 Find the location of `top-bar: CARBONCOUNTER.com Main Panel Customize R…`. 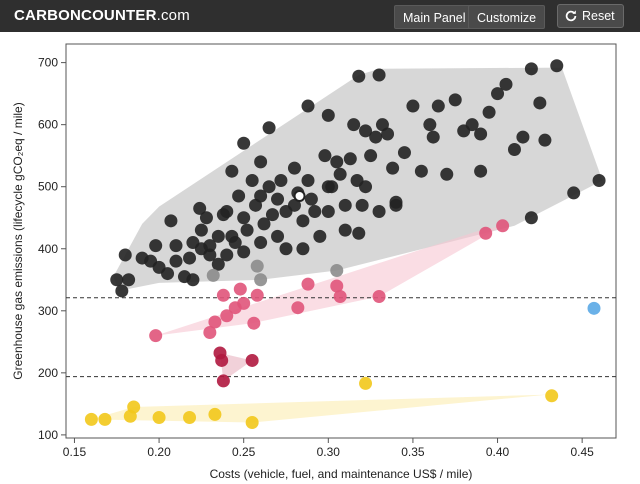

top-bar: CARBONCOUNTER.com Main Panel Customize R… is located at coordinates (320, 16).